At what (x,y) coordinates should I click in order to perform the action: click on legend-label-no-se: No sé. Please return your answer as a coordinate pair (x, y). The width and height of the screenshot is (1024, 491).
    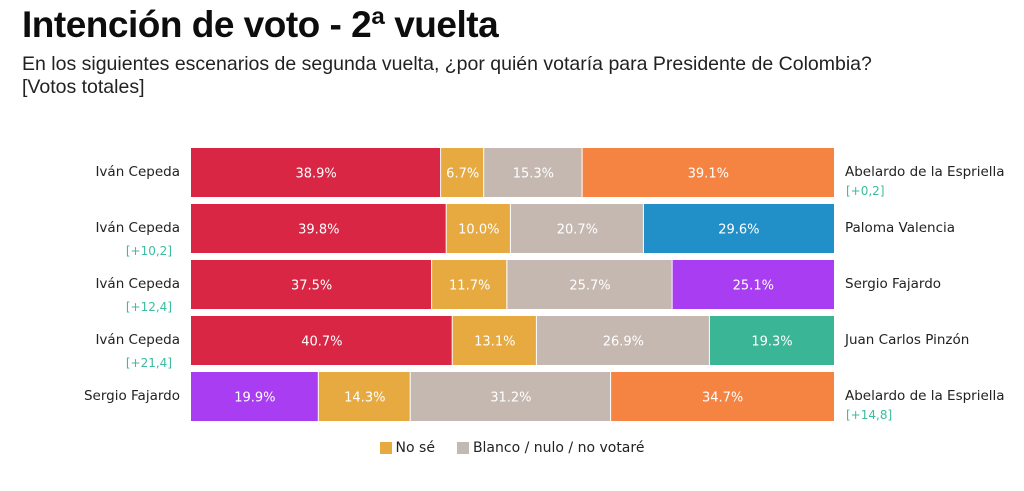
    Looking at the image, I should click on (415, 448).